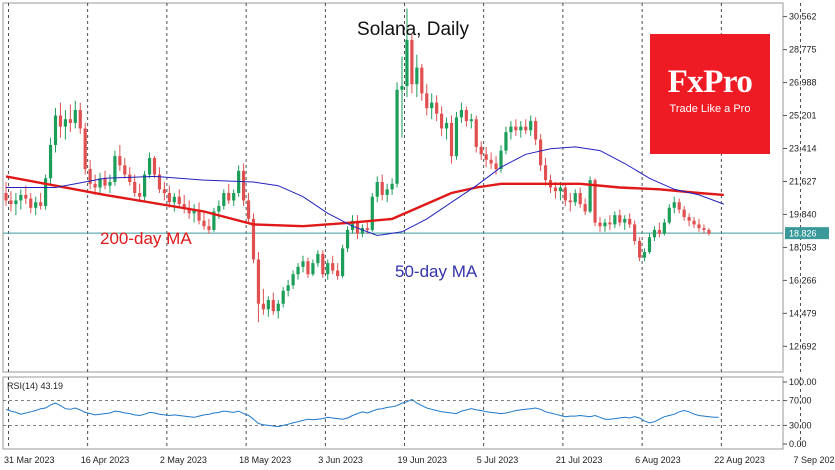 The width and height of the screenshot is (835, 470). Describe the element at coordinates (803, 313) in the screenshot. I see `y-tick-label: 14.479` at that location.